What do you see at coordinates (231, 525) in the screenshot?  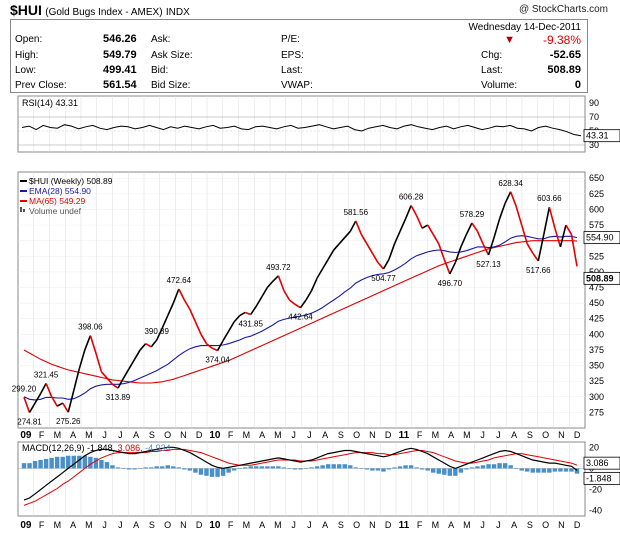 I see `macd-month-label: F` at bounding box center [231, 525].